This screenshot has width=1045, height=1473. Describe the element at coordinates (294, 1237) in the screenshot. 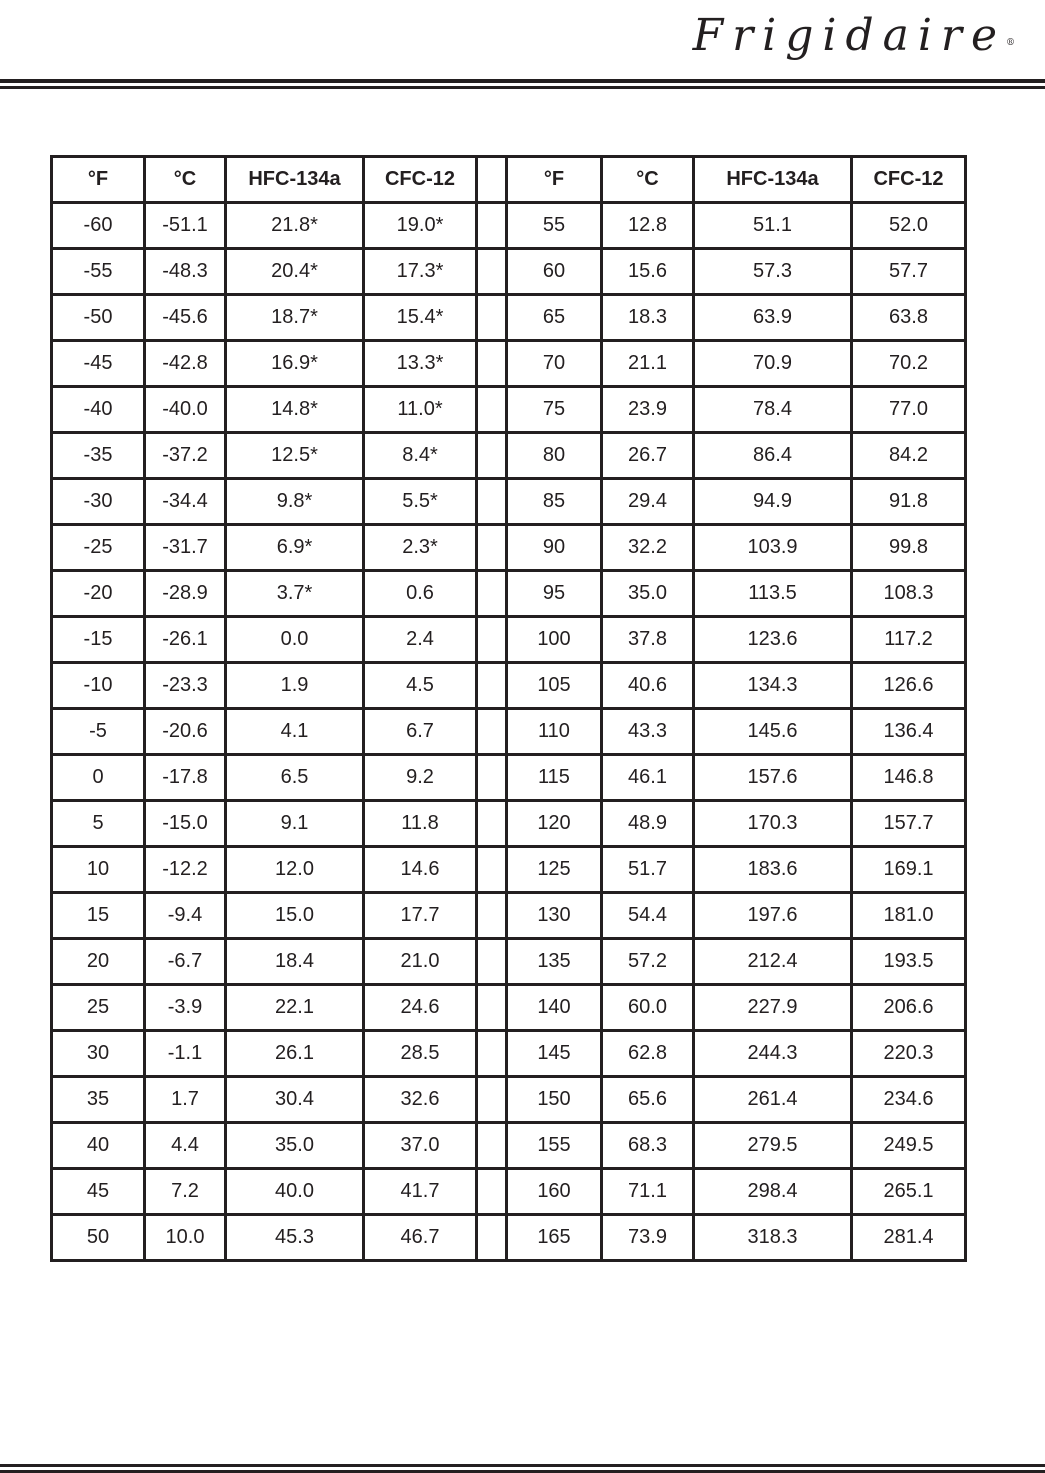

I see `hfc134a-value: 45.3` at that location.